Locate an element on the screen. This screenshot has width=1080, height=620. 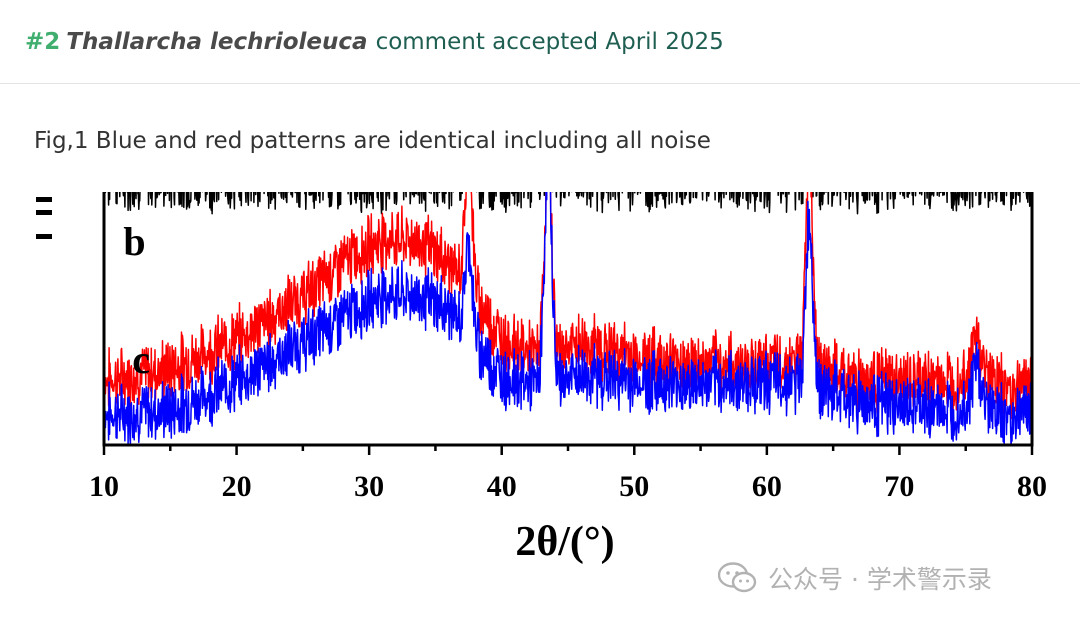
x-tick-label: 50 is located at coordinates (634, 486).